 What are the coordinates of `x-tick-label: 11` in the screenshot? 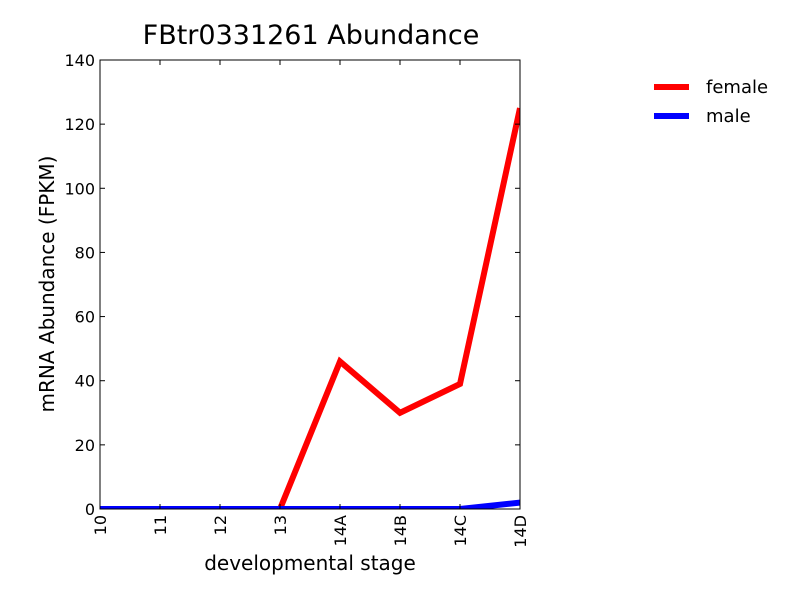 It's located at (160, 525).